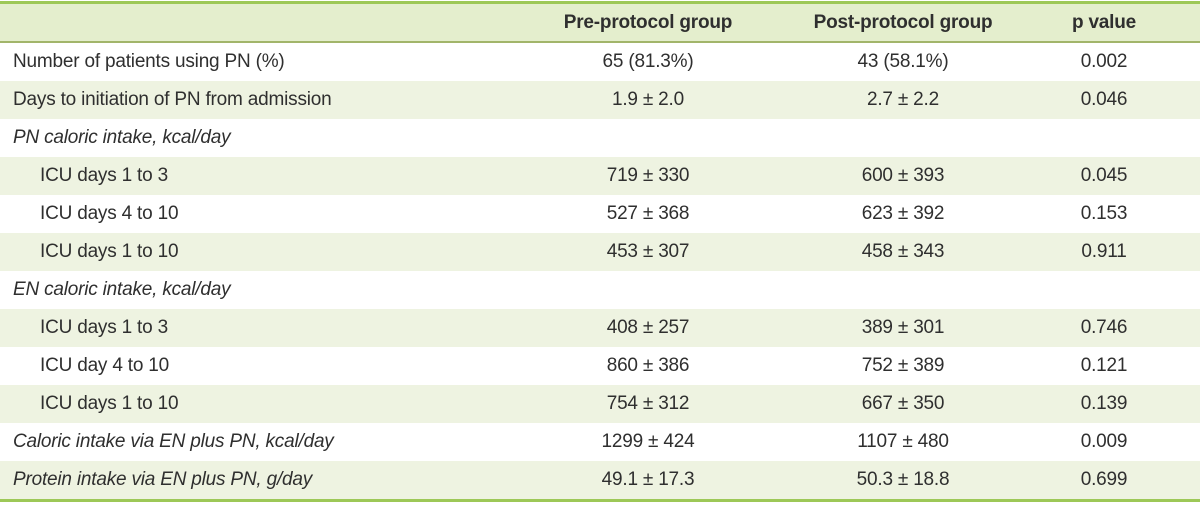  Describe the element at coordinates (903, 403) in the screenshot. I see `post-protocol-value: 667 ± 350` at that location.